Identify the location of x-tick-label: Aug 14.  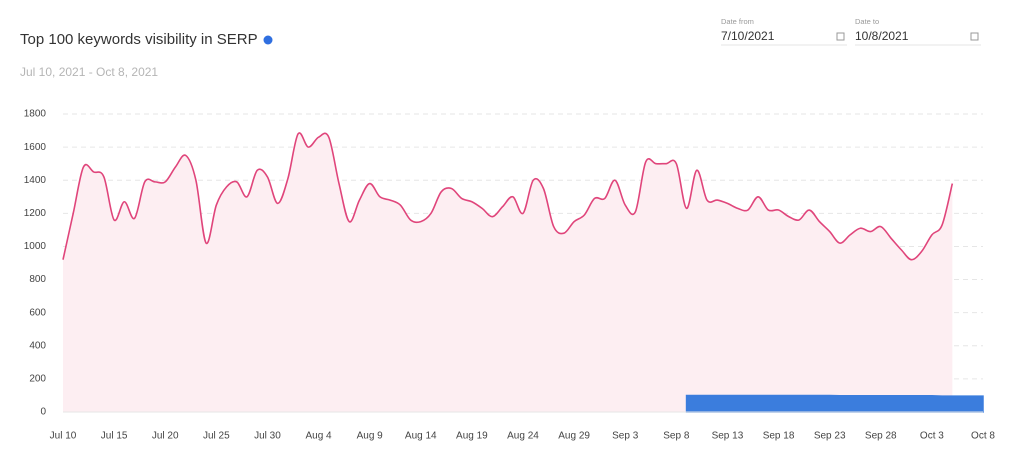
(421, 436).